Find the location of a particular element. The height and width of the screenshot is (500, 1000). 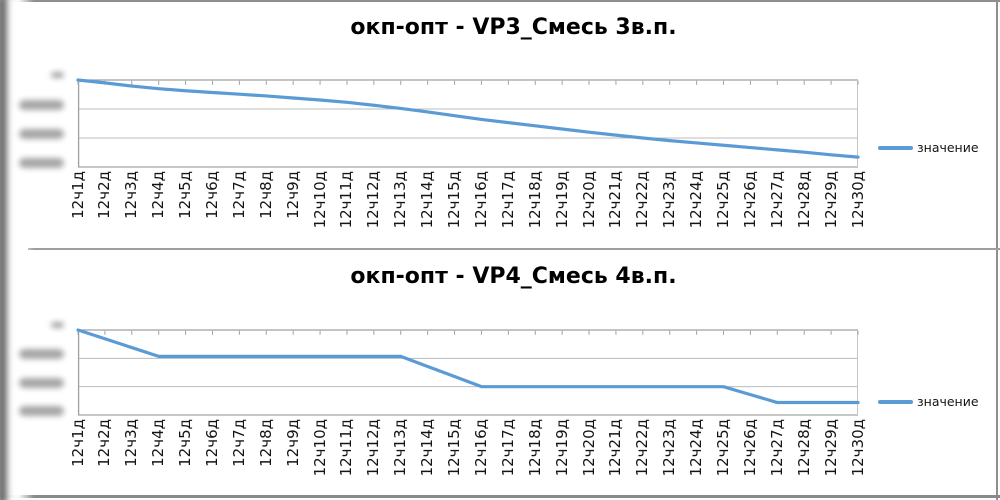

frame-border-top is located at coordinates (500, 1).